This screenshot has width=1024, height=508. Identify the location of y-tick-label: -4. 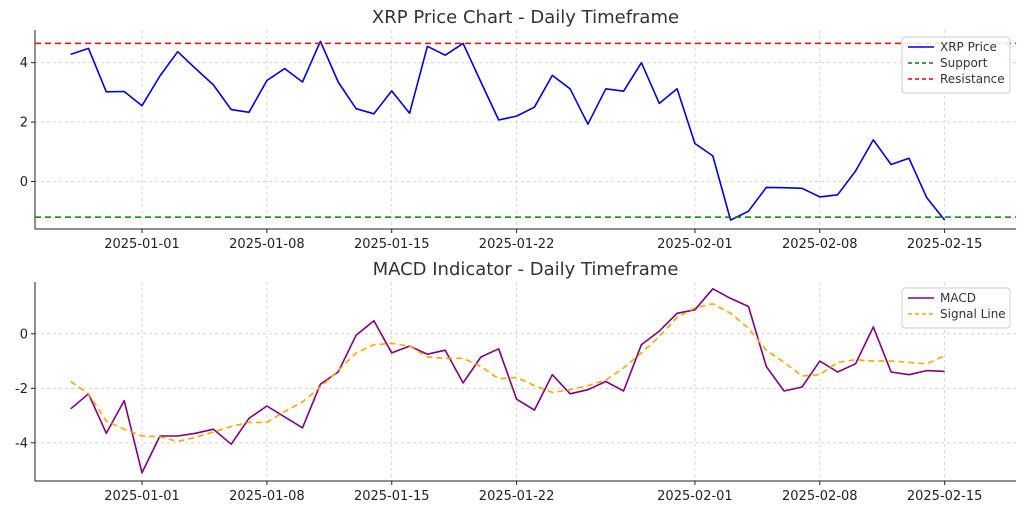
(21, 443).